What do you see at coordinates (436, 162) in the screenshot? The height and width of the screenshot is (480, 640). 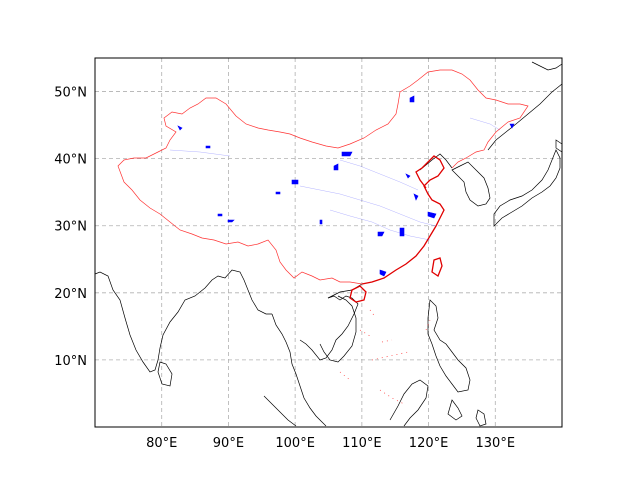 I see `north-china-coastline` at bounding box center [436, 162].